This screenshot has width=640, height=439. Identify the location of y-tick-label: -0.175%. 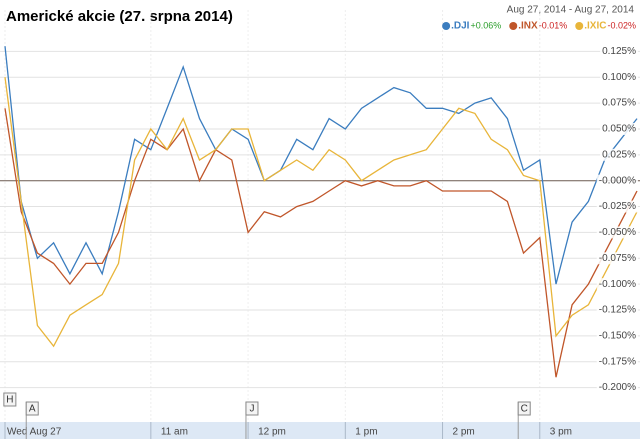
(617, 361).